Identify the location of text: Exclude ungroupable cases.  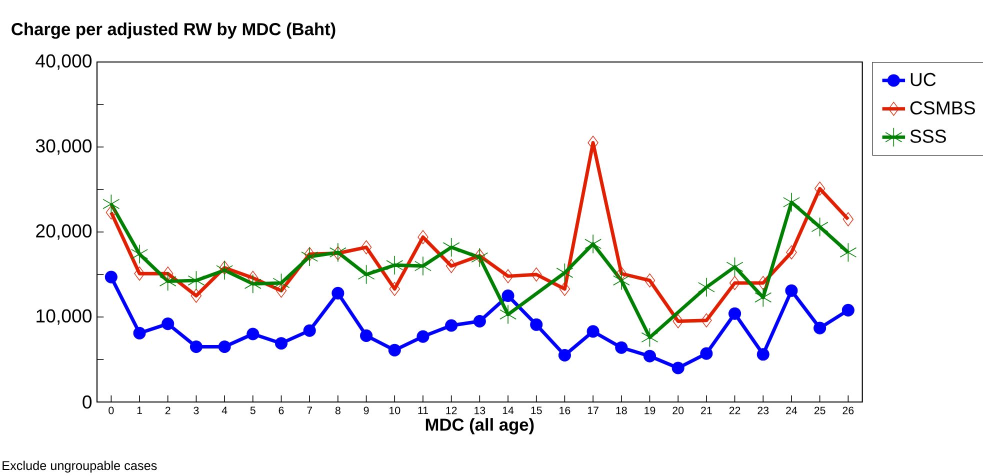
(79, 466).